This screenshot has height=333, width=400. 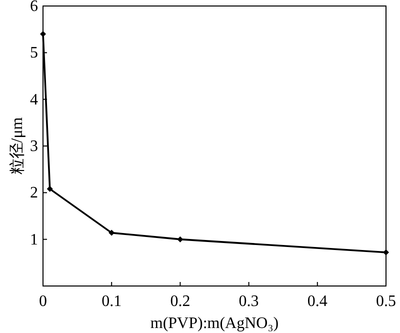 What do you see at coordinates (17, 145) in the screenshot?
I see `y-axis-title: 粒径/μm` at bounding box center [17, 145].